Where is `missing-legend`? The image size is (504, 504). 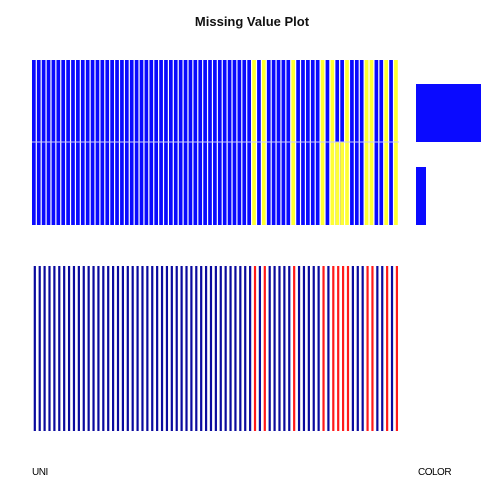 missing-legend is located at coordinates (448, 154).